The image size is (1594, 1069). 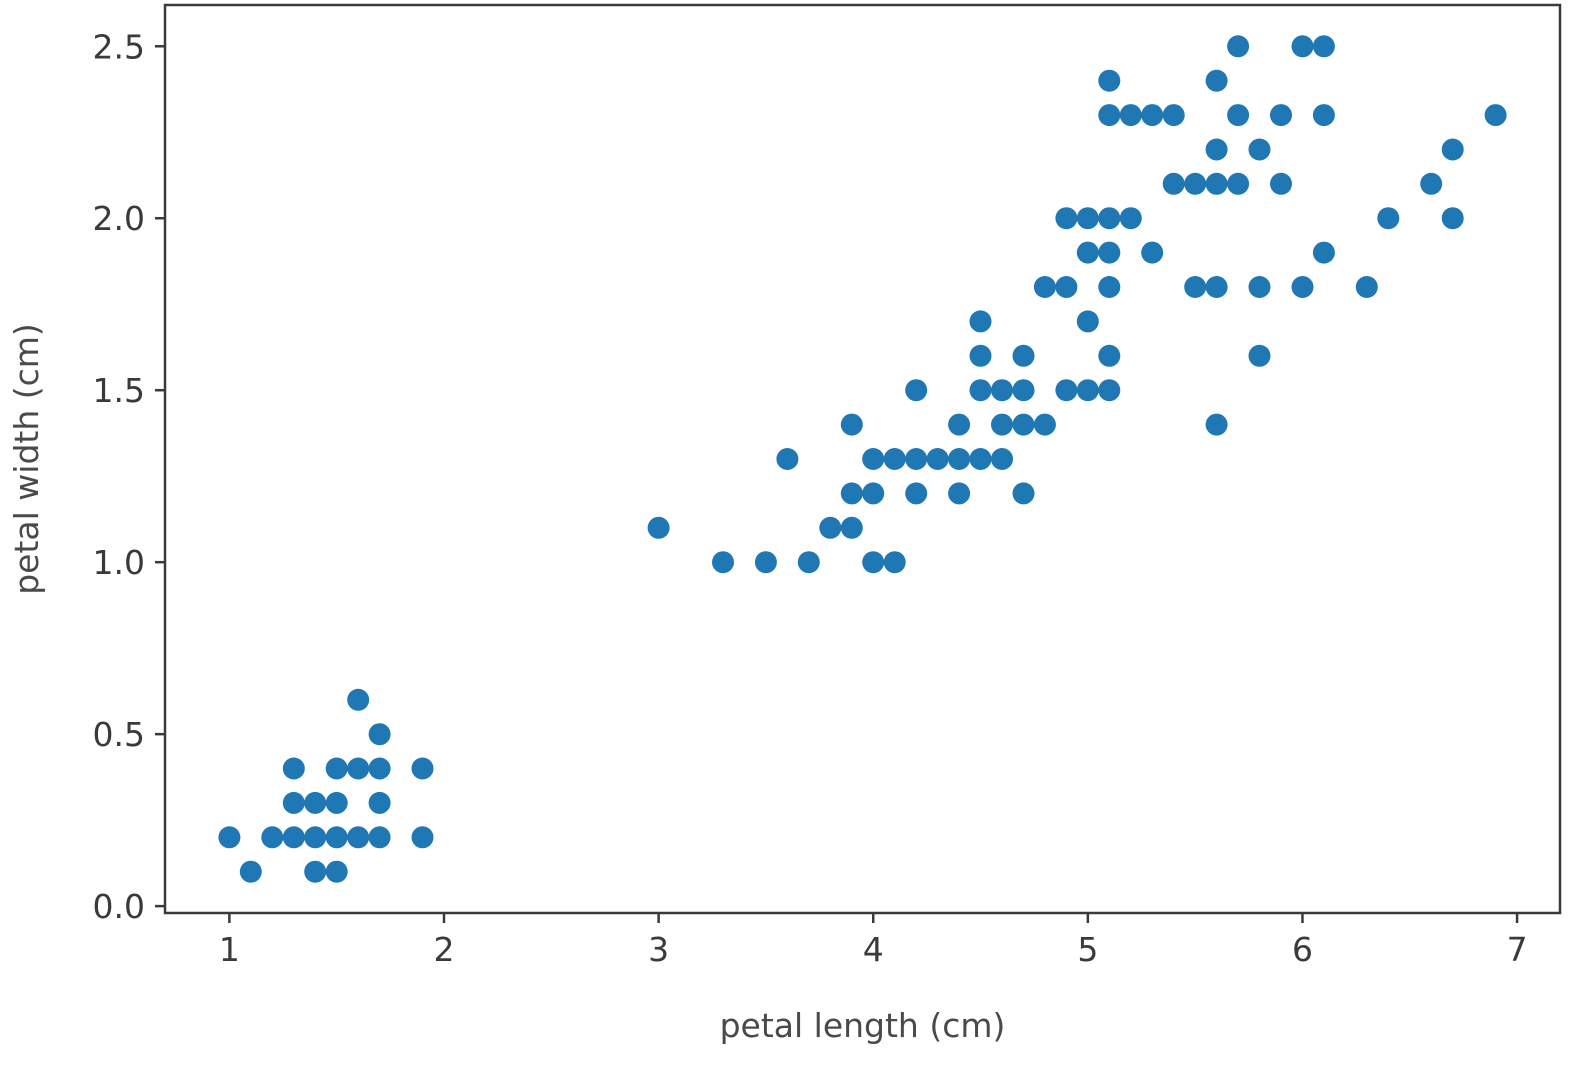 What do you see at coordinates (863, 1025) in the screenshot?
I see `x-axis-label: petal length (cm)` at bounding box center [863, 1025].